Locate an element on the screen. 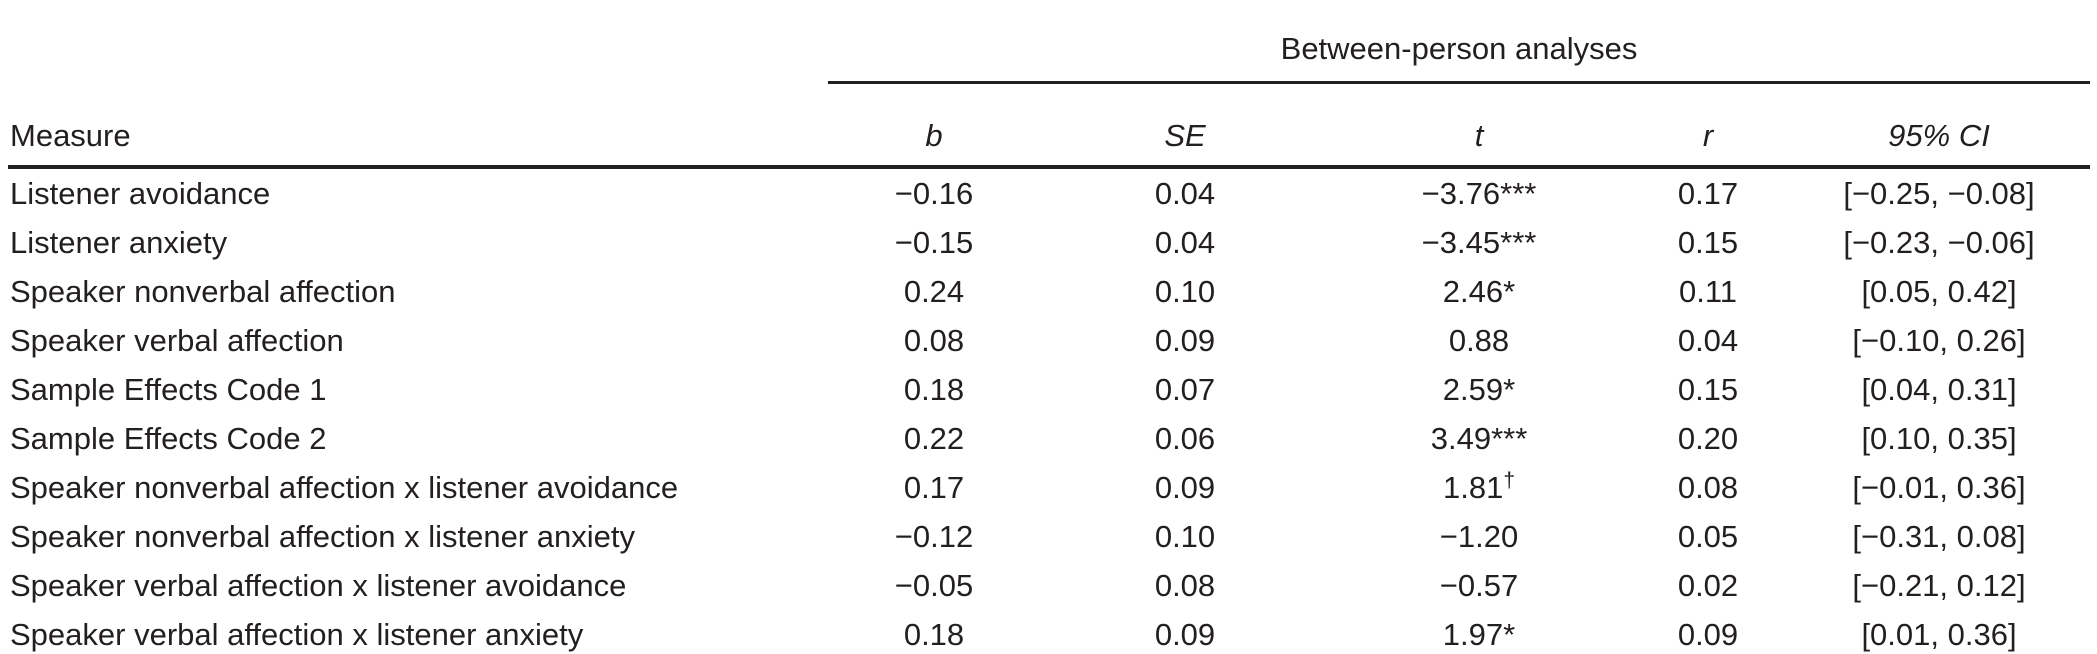  b-cell: 0.24 is located at coordinates (934, 291).